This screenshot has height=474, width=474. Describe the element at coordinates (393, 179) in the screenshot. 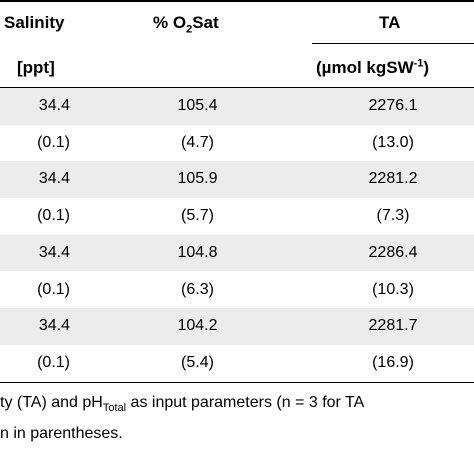

I see `cell-ta: 2281.2` at that location.